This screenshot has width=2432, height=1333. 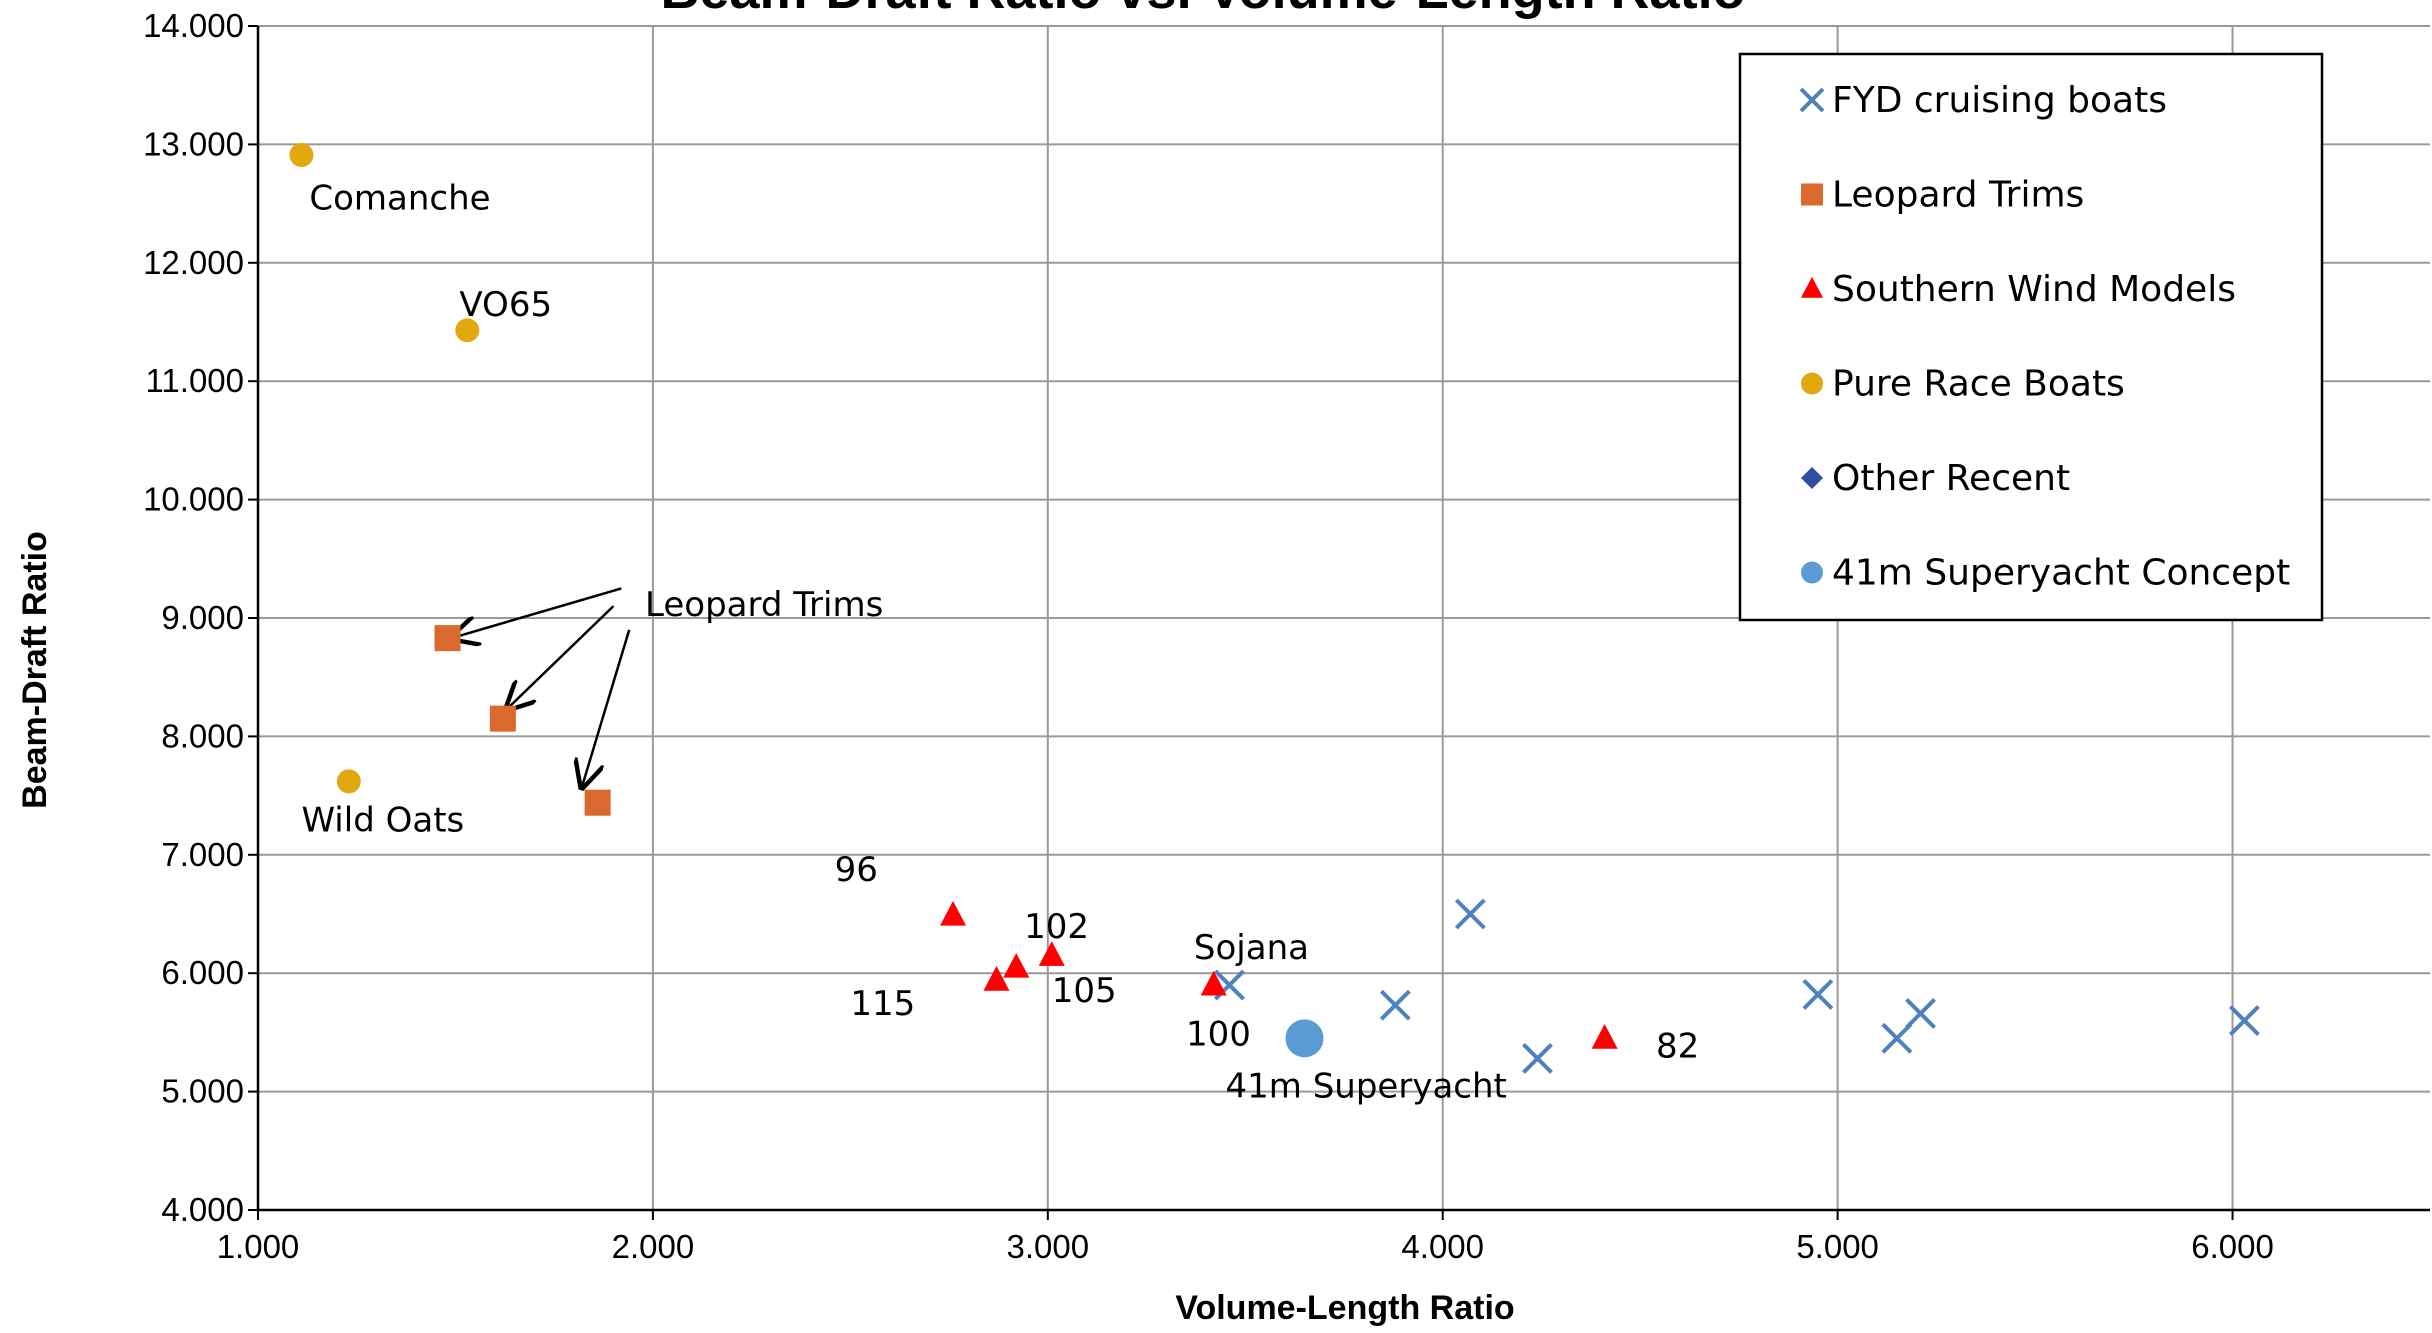 What do you see at coordinates (35, 670) in the screenshot?
I see `y-axis-title: Beam-Draft Ratio` at bounding box center [35, 670].